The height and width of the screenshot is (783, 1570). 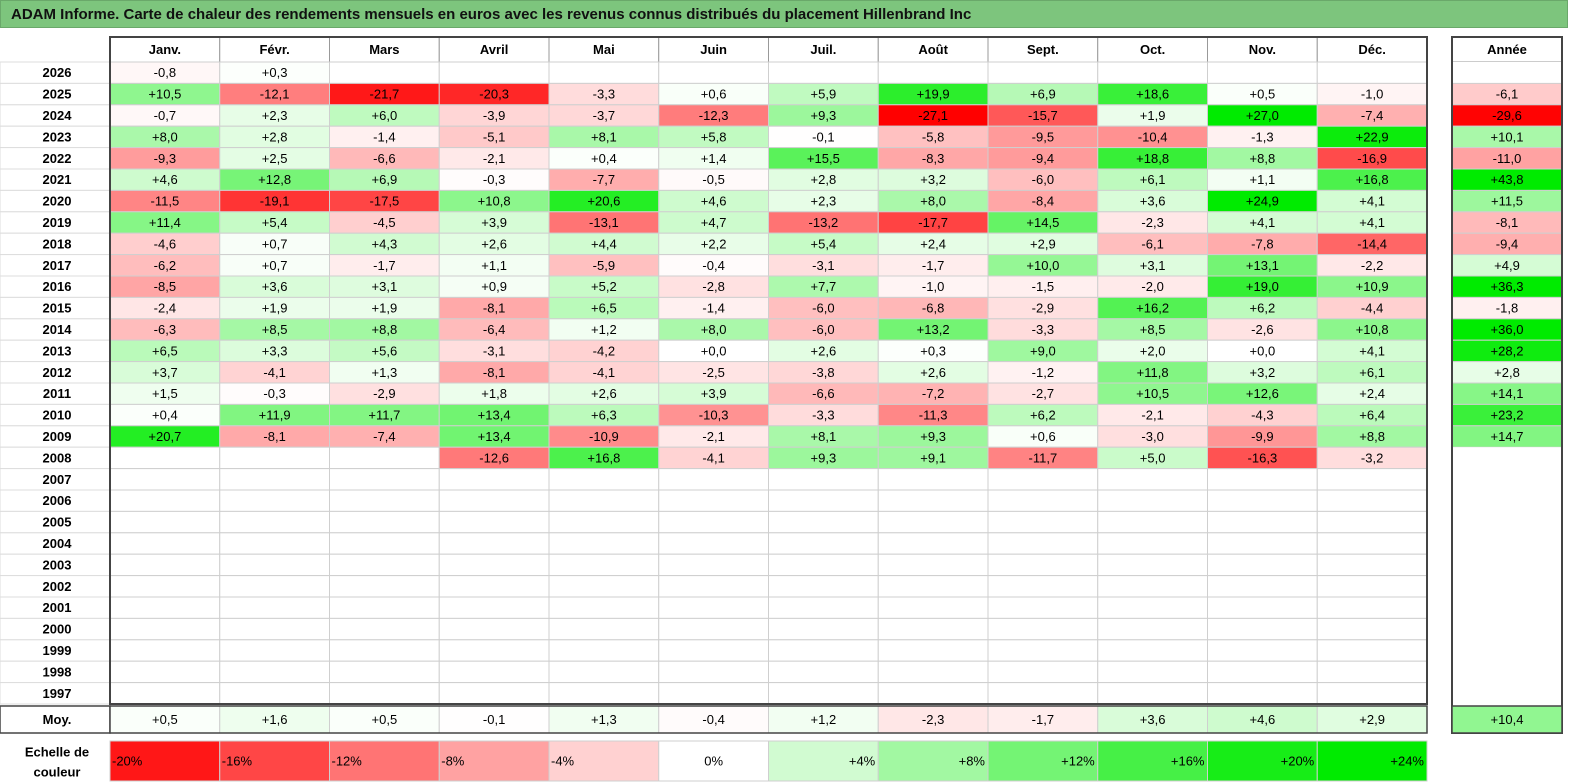 What do you see at coordinates (275, 201) in the screenshot?
I see `heatmap-cell-value: -19,1` at bounding box center [275, 201].